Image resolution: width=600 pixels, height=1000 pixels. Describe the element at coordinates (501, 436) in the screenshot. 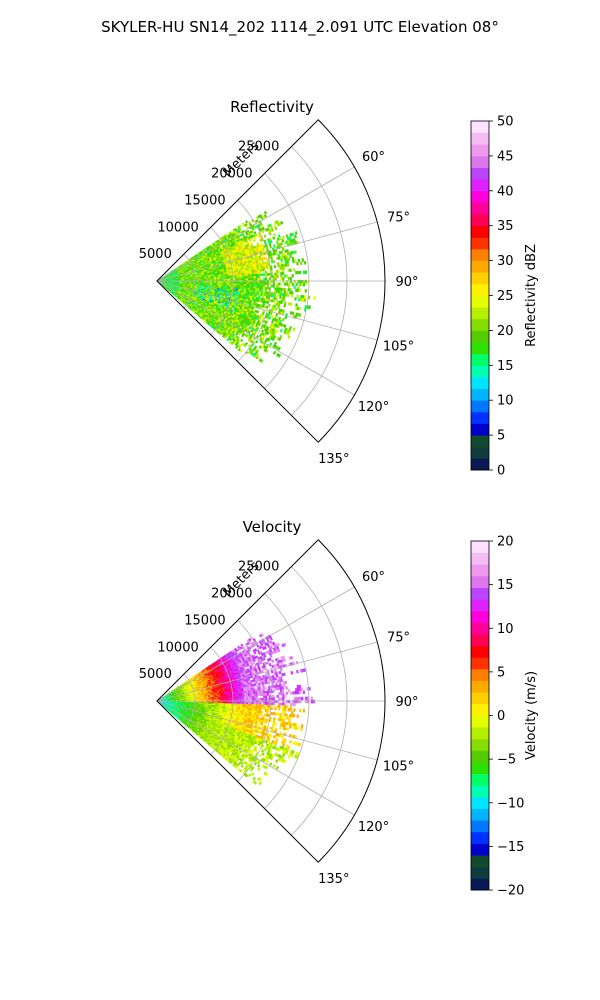

I see `colorbar-tick-label: 5` at that location.